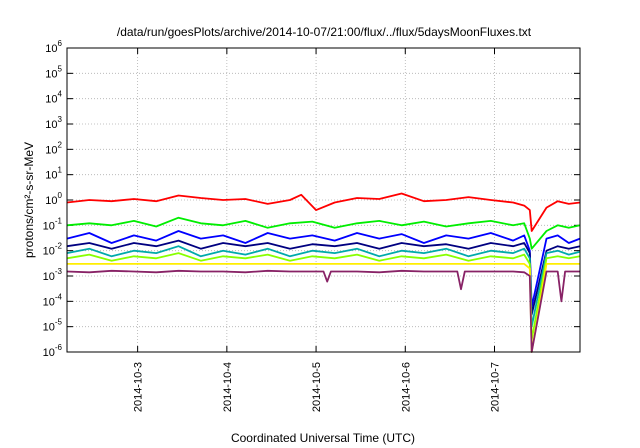 Image resolution: width=640 pixels, height=448 pixels. I want to click on y-tick-label: 10⁵, so click(53, 72).